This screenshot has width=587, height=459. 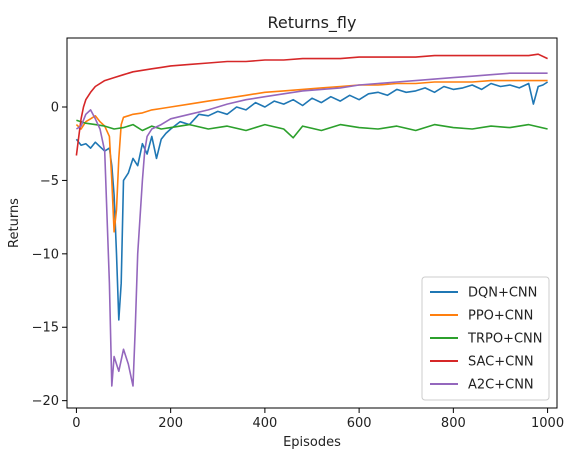 What do you see at coordinates (264, 423) in the screenshot?
I see `x-tick-label: 400` at bounding box center [264, 423].